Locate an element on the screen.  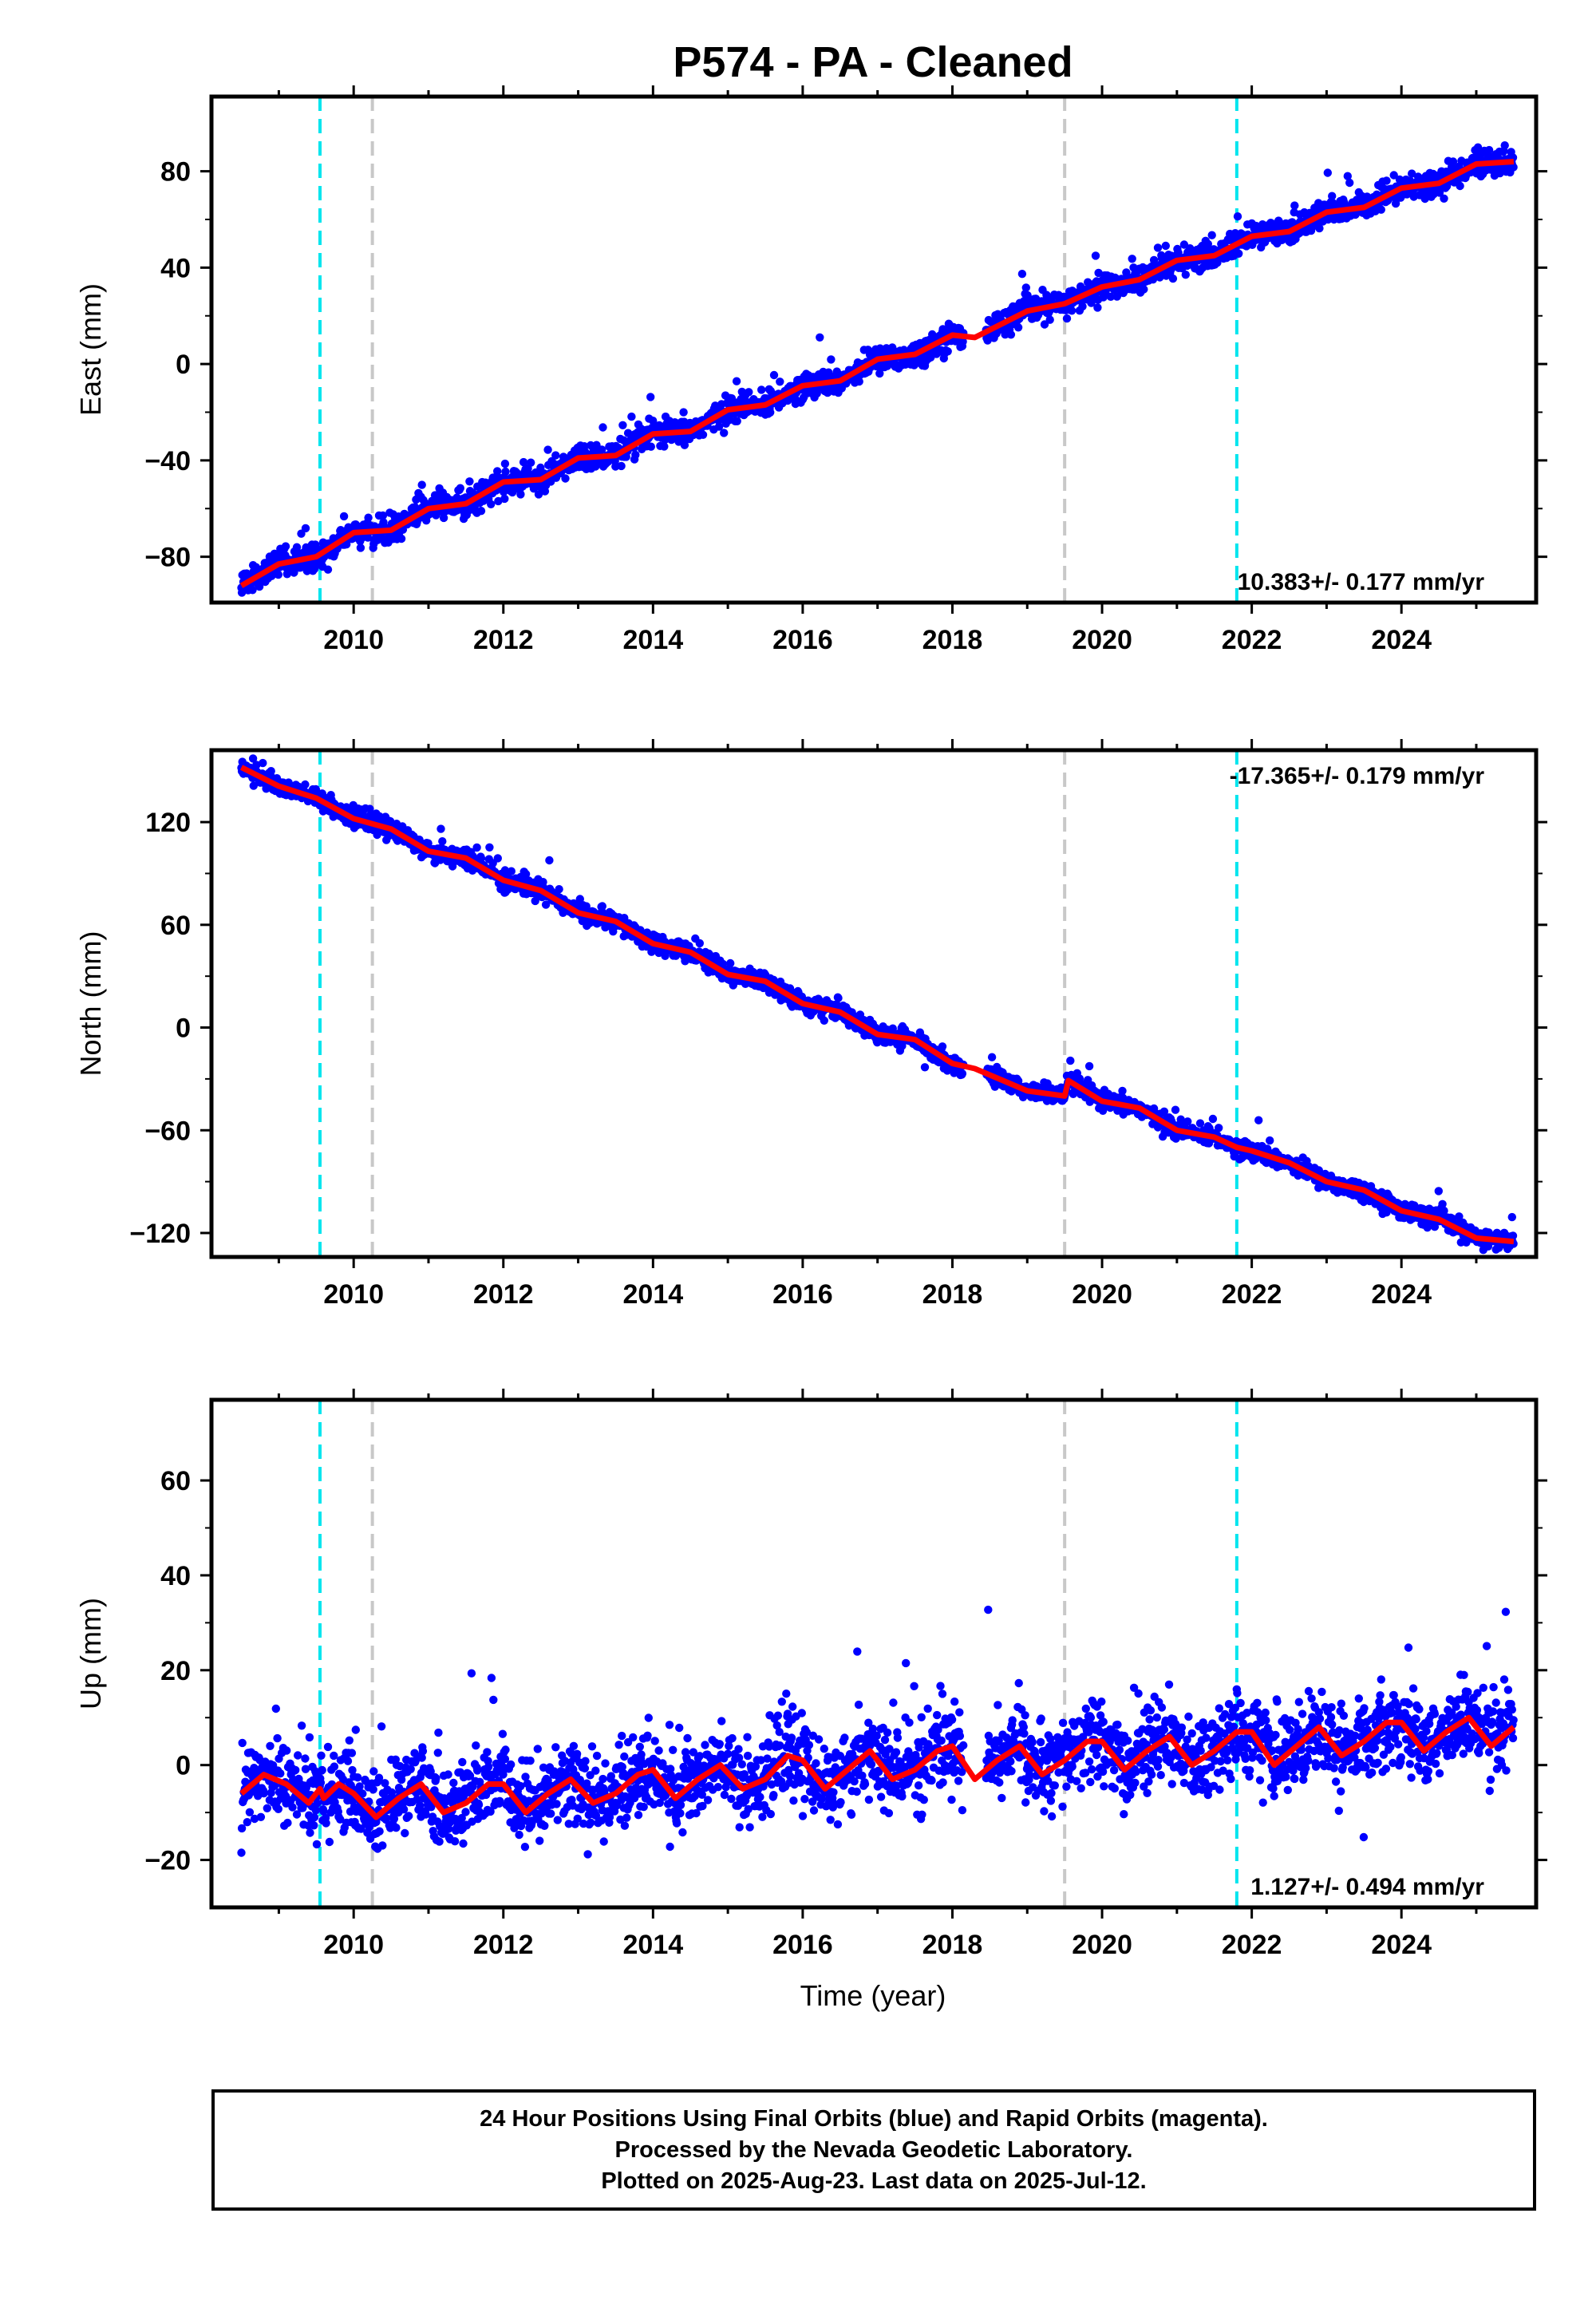
x-tick-label: 2022 is located at coordinates (1252, 640).